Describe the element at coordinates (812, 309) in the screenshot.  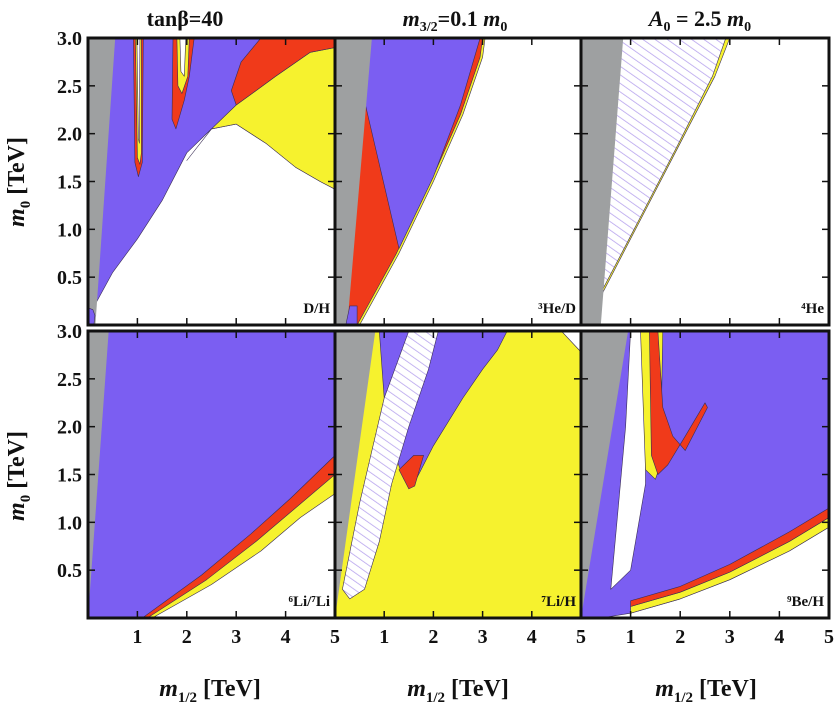
I see `panel-label: ⁴He` at that location.